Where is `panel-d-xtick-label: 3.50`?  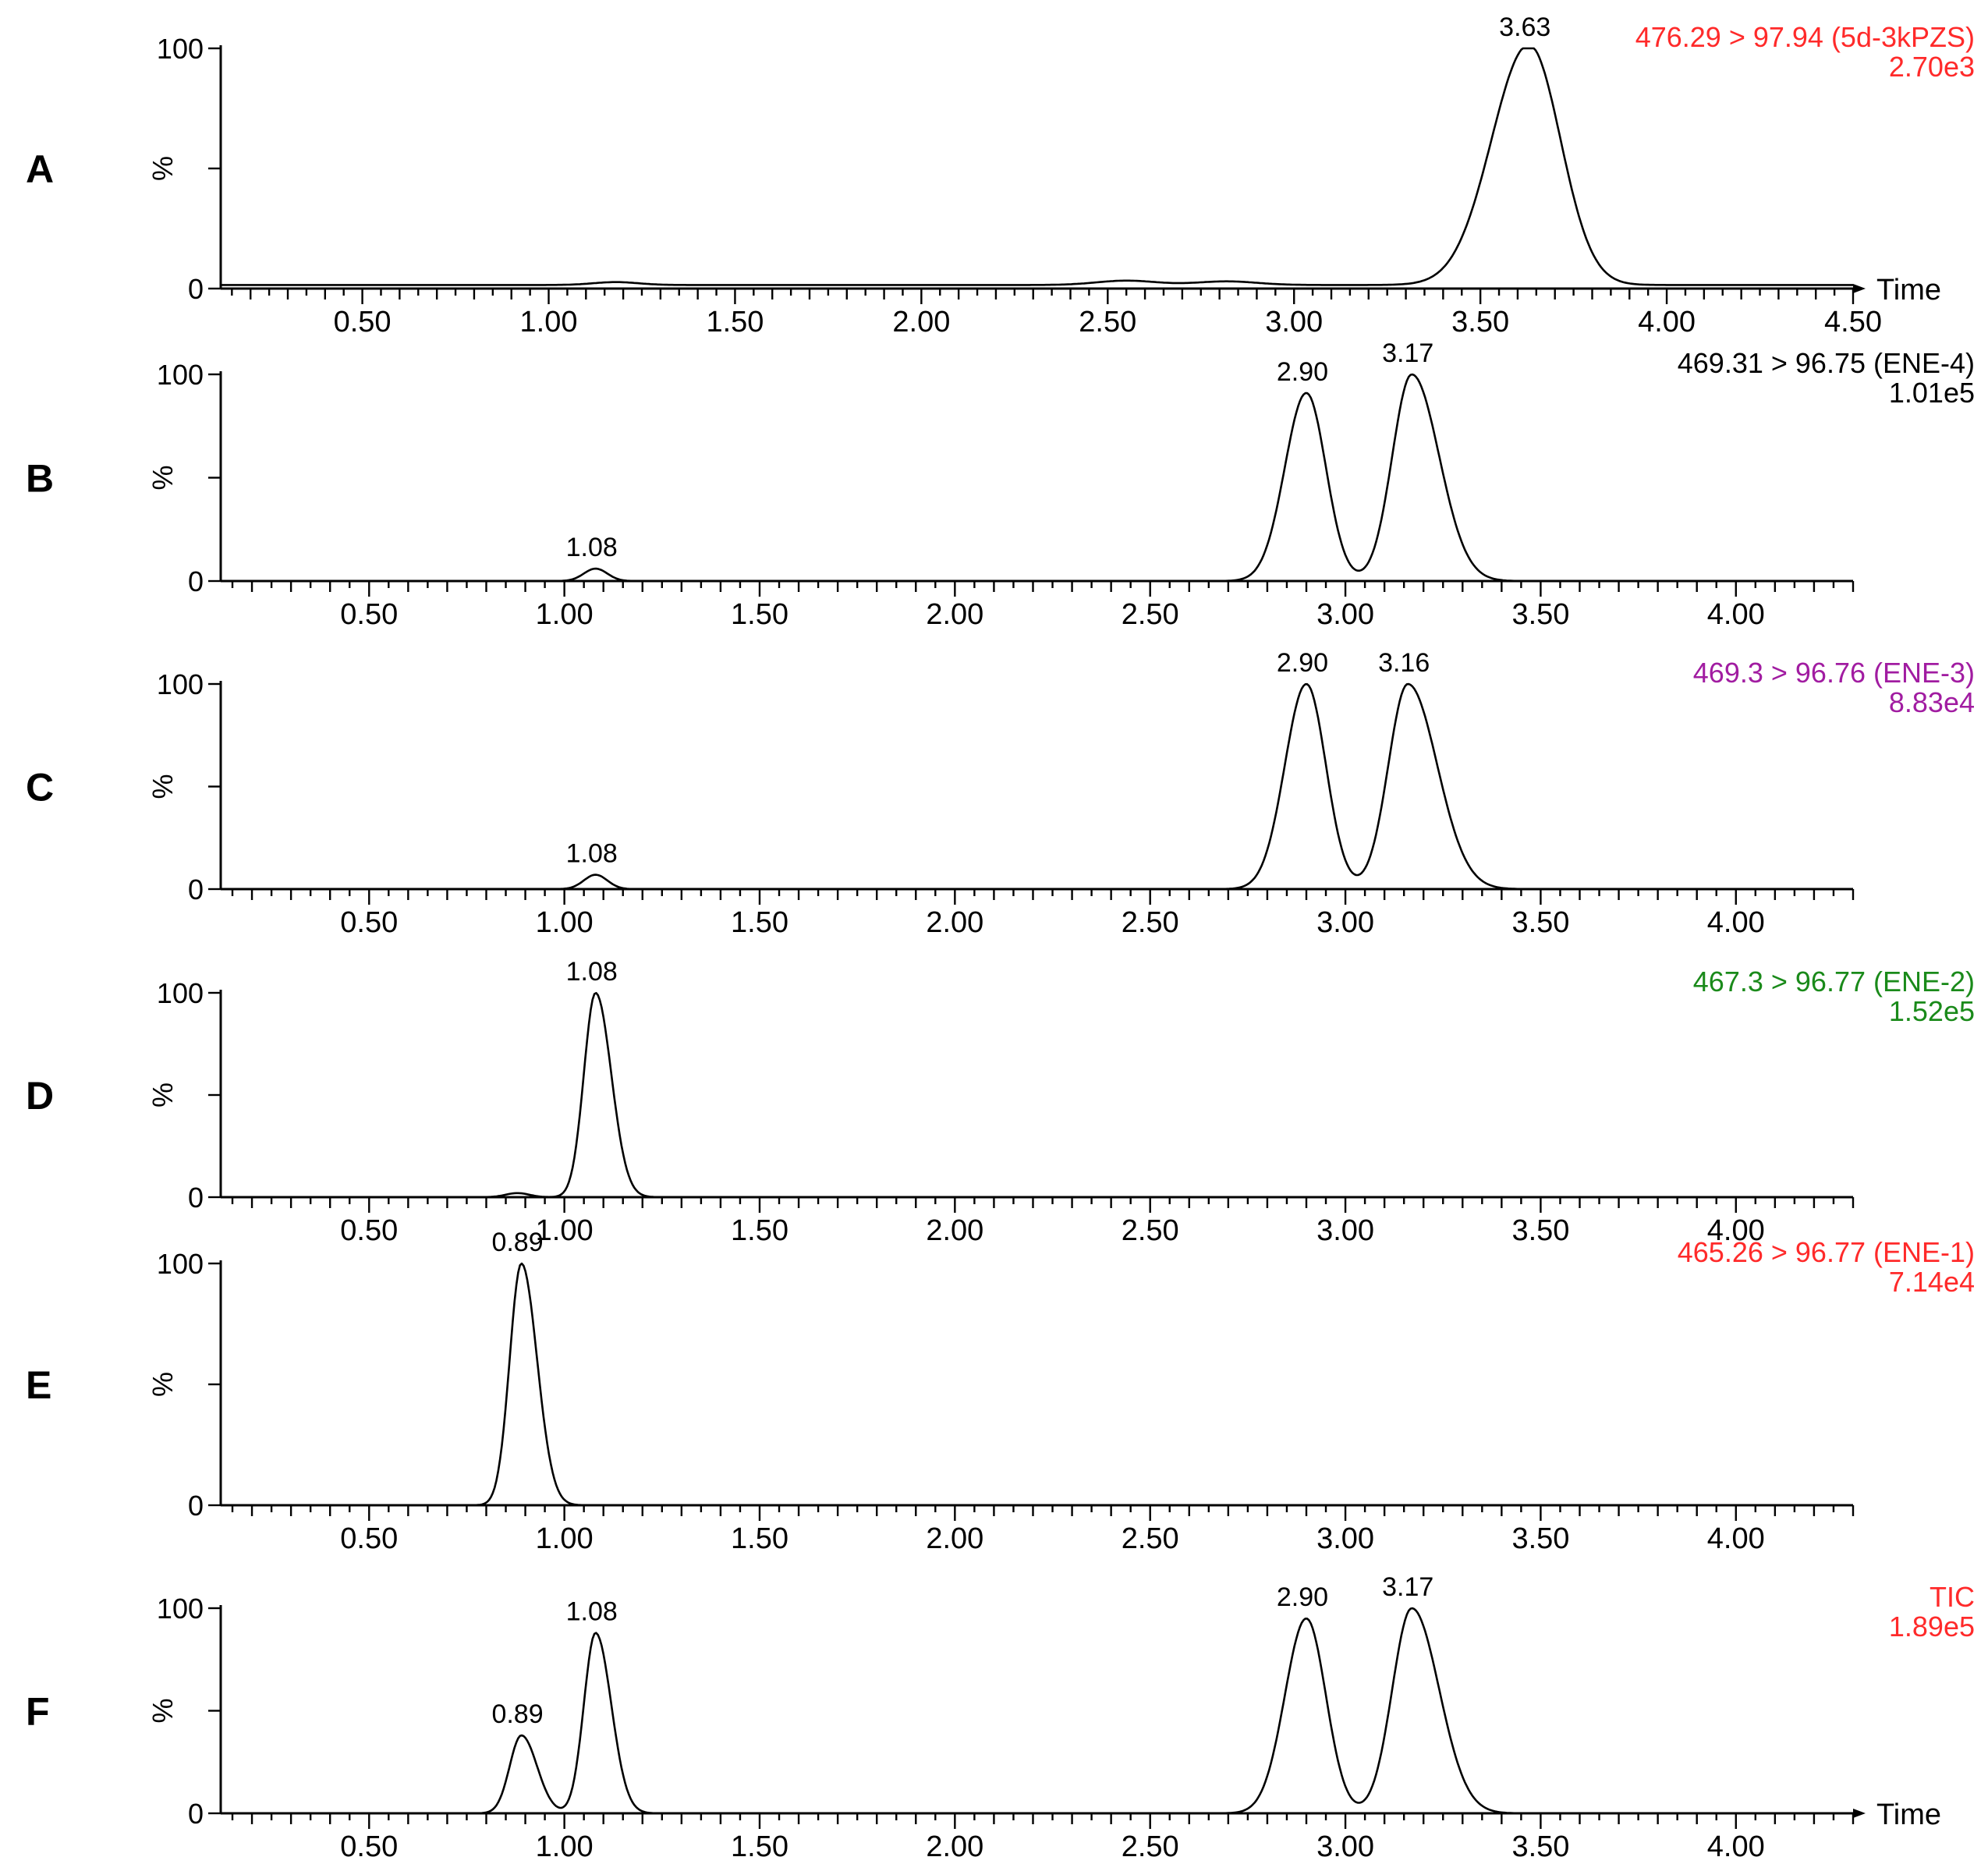
panel-d-xtick-label: 3.50 is located at coordinates (1540, 1230).